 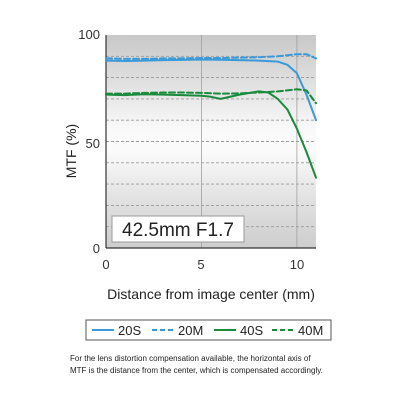 I want to click on vertical-grid-lines, so click(x=249, y=141).